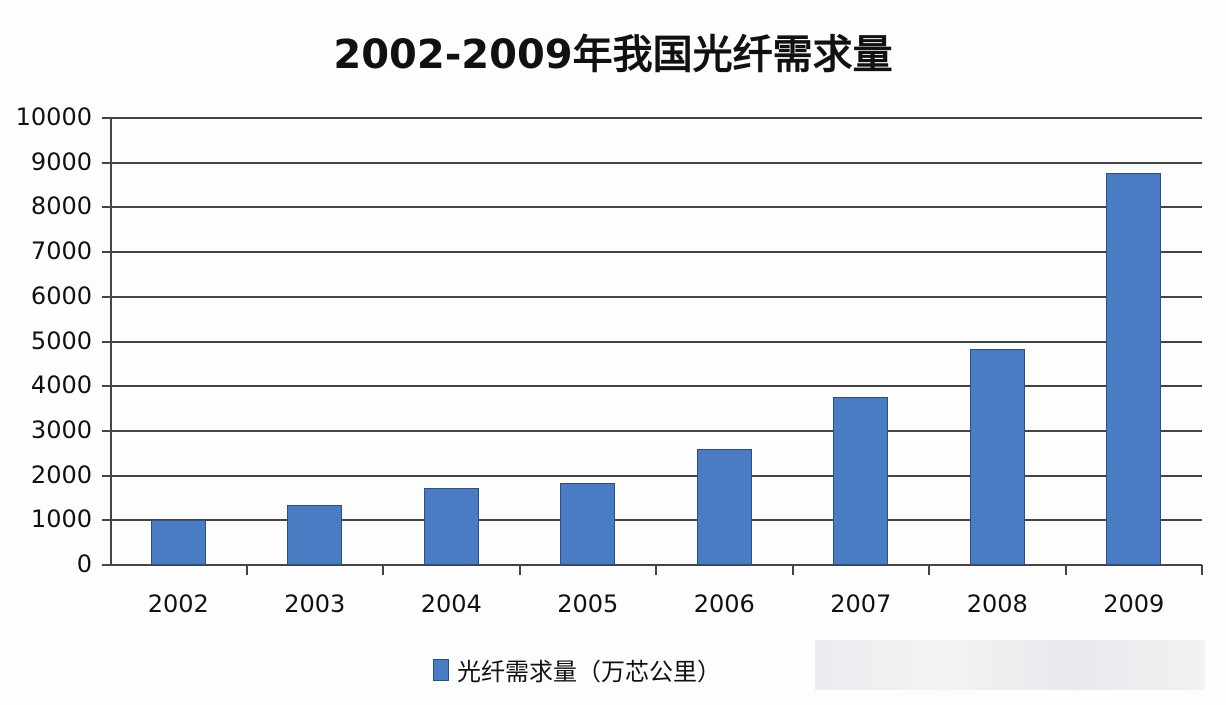 This screenshot has height=705, width=1226. Describe the element at coordinates (53, 117) in the screenshot. I see `y-tick-label: 10000` at that location.